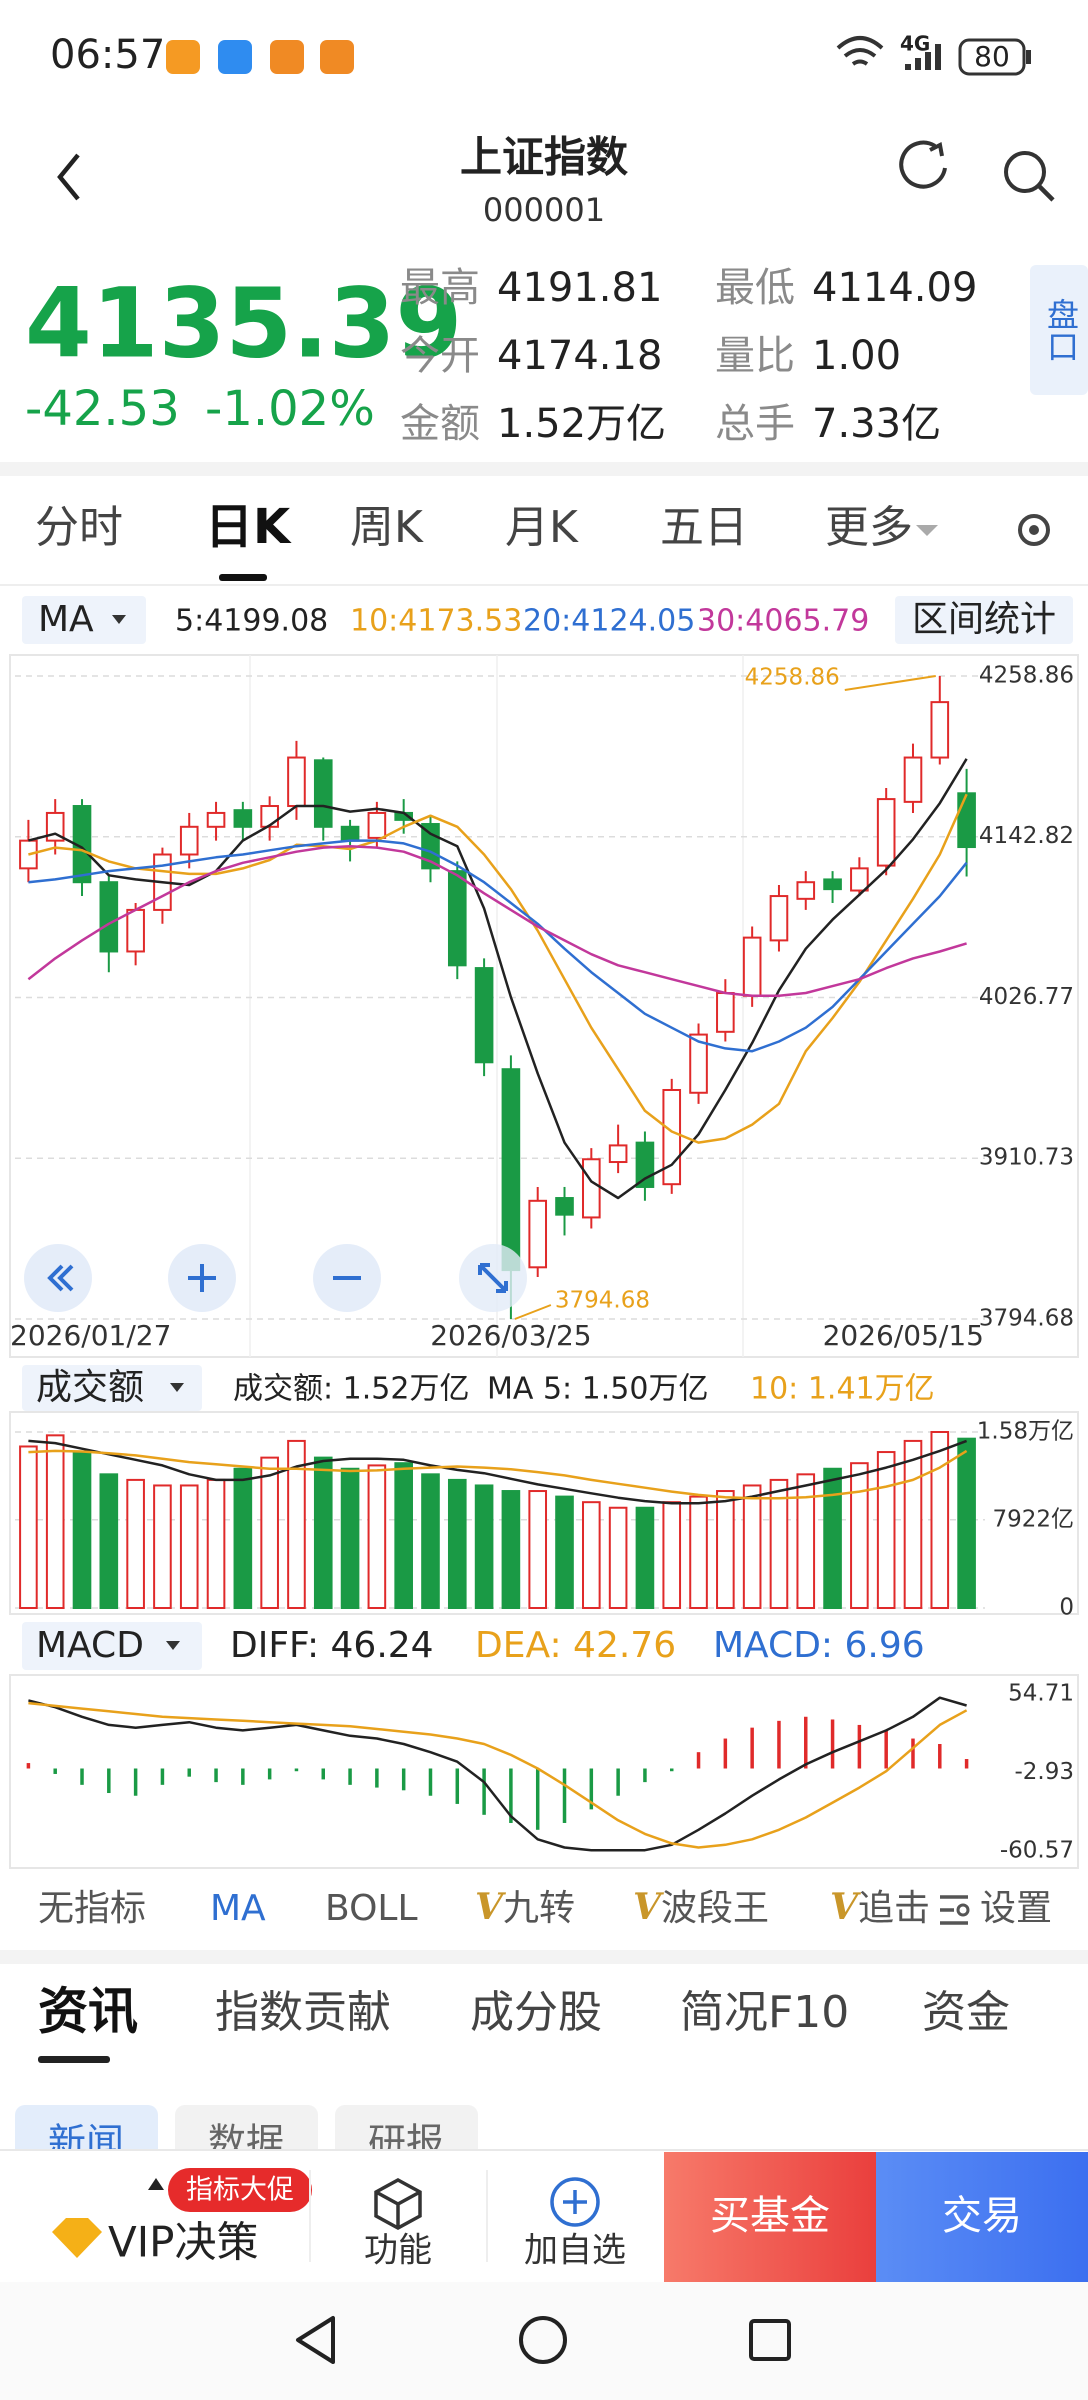 This screenshot has width=1088, height=2400. What do you see at coordinates (79, 527) in the screenshot?
I see `period-tab: 分时` at bounding box center [79, 527].